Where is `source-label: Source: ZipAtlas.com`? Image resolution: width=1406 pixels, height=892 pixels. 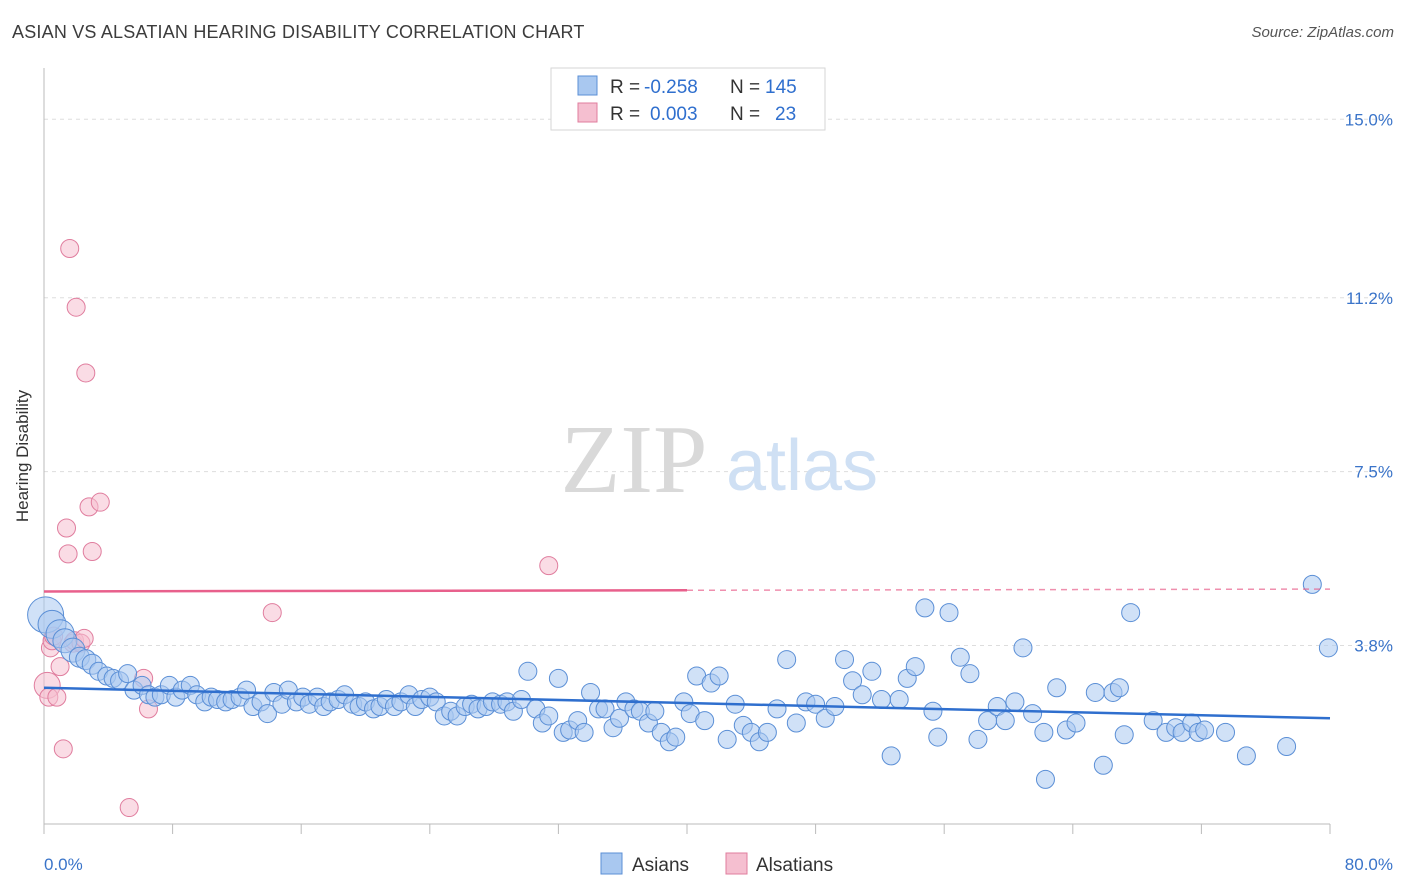 source-label: Source: ZipAtlas.com is located at coordinates (1322, 32).